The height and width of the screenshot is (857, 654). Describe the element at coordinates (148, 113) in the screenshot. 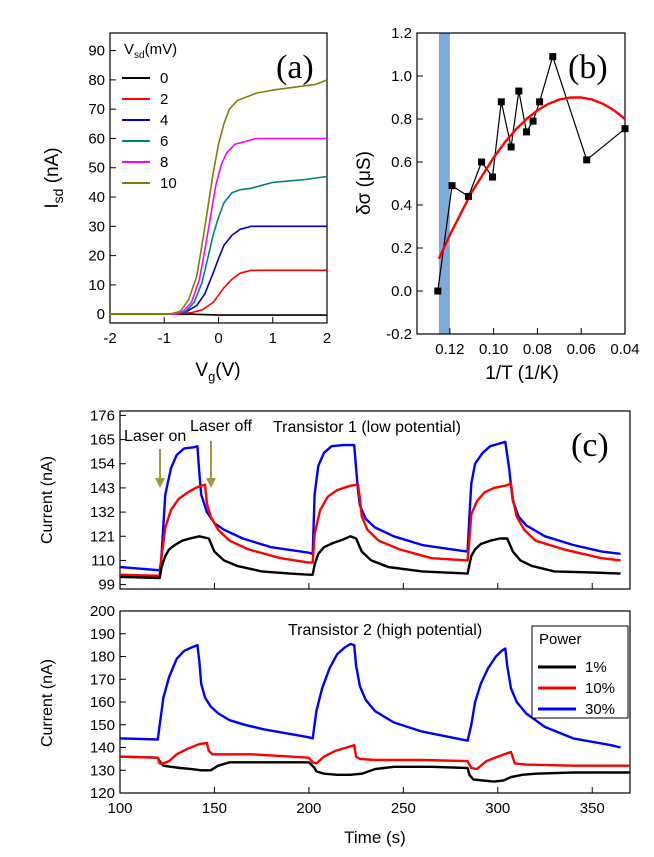

I see `panel-a-legend-box` at that location.